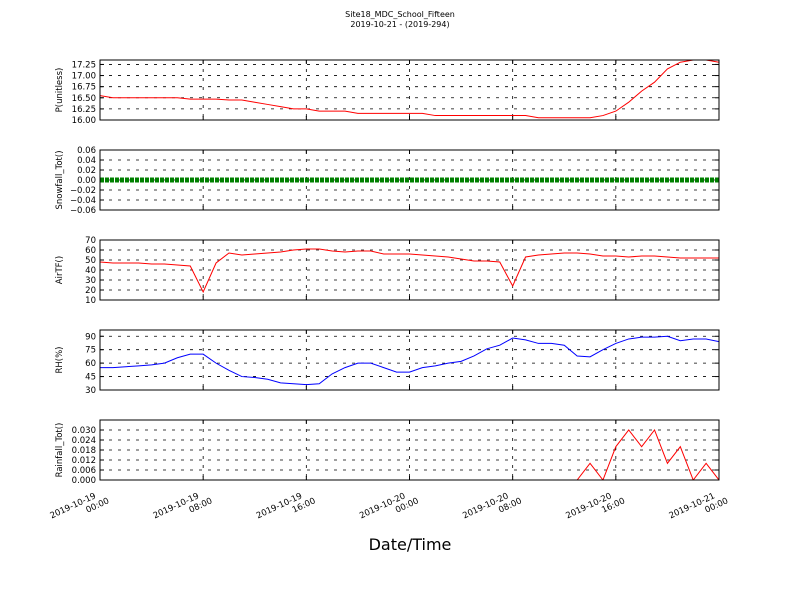 The image size is (800, 600). Describe the element at coordinates (399, 24) in the screenshot. I see `subtitle: 2019-10-21 - (2019-294)` at that location.